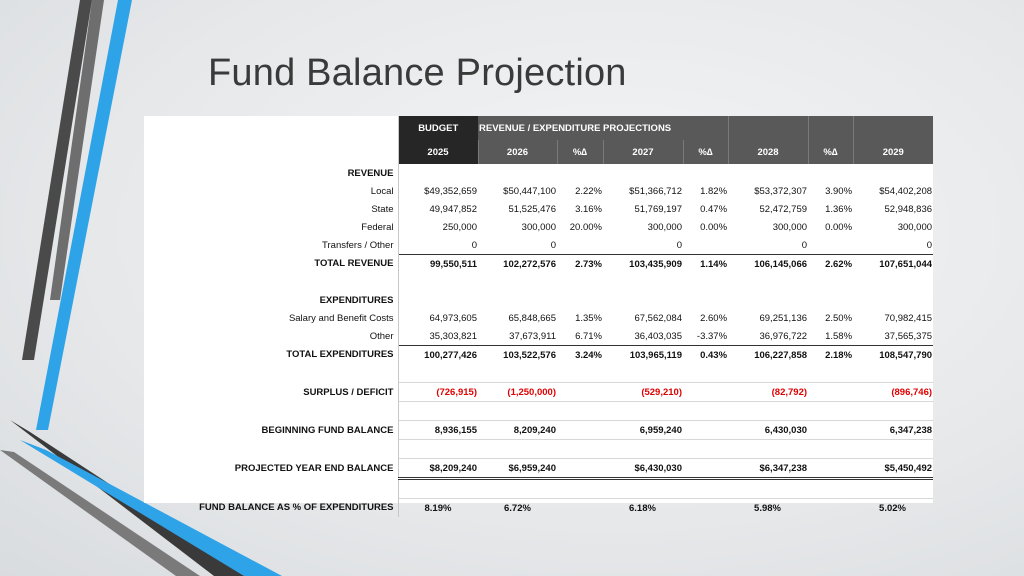  Describe the element at coordinates (438, 152) in the screenshot. I see `col-header: 2025` at that location.